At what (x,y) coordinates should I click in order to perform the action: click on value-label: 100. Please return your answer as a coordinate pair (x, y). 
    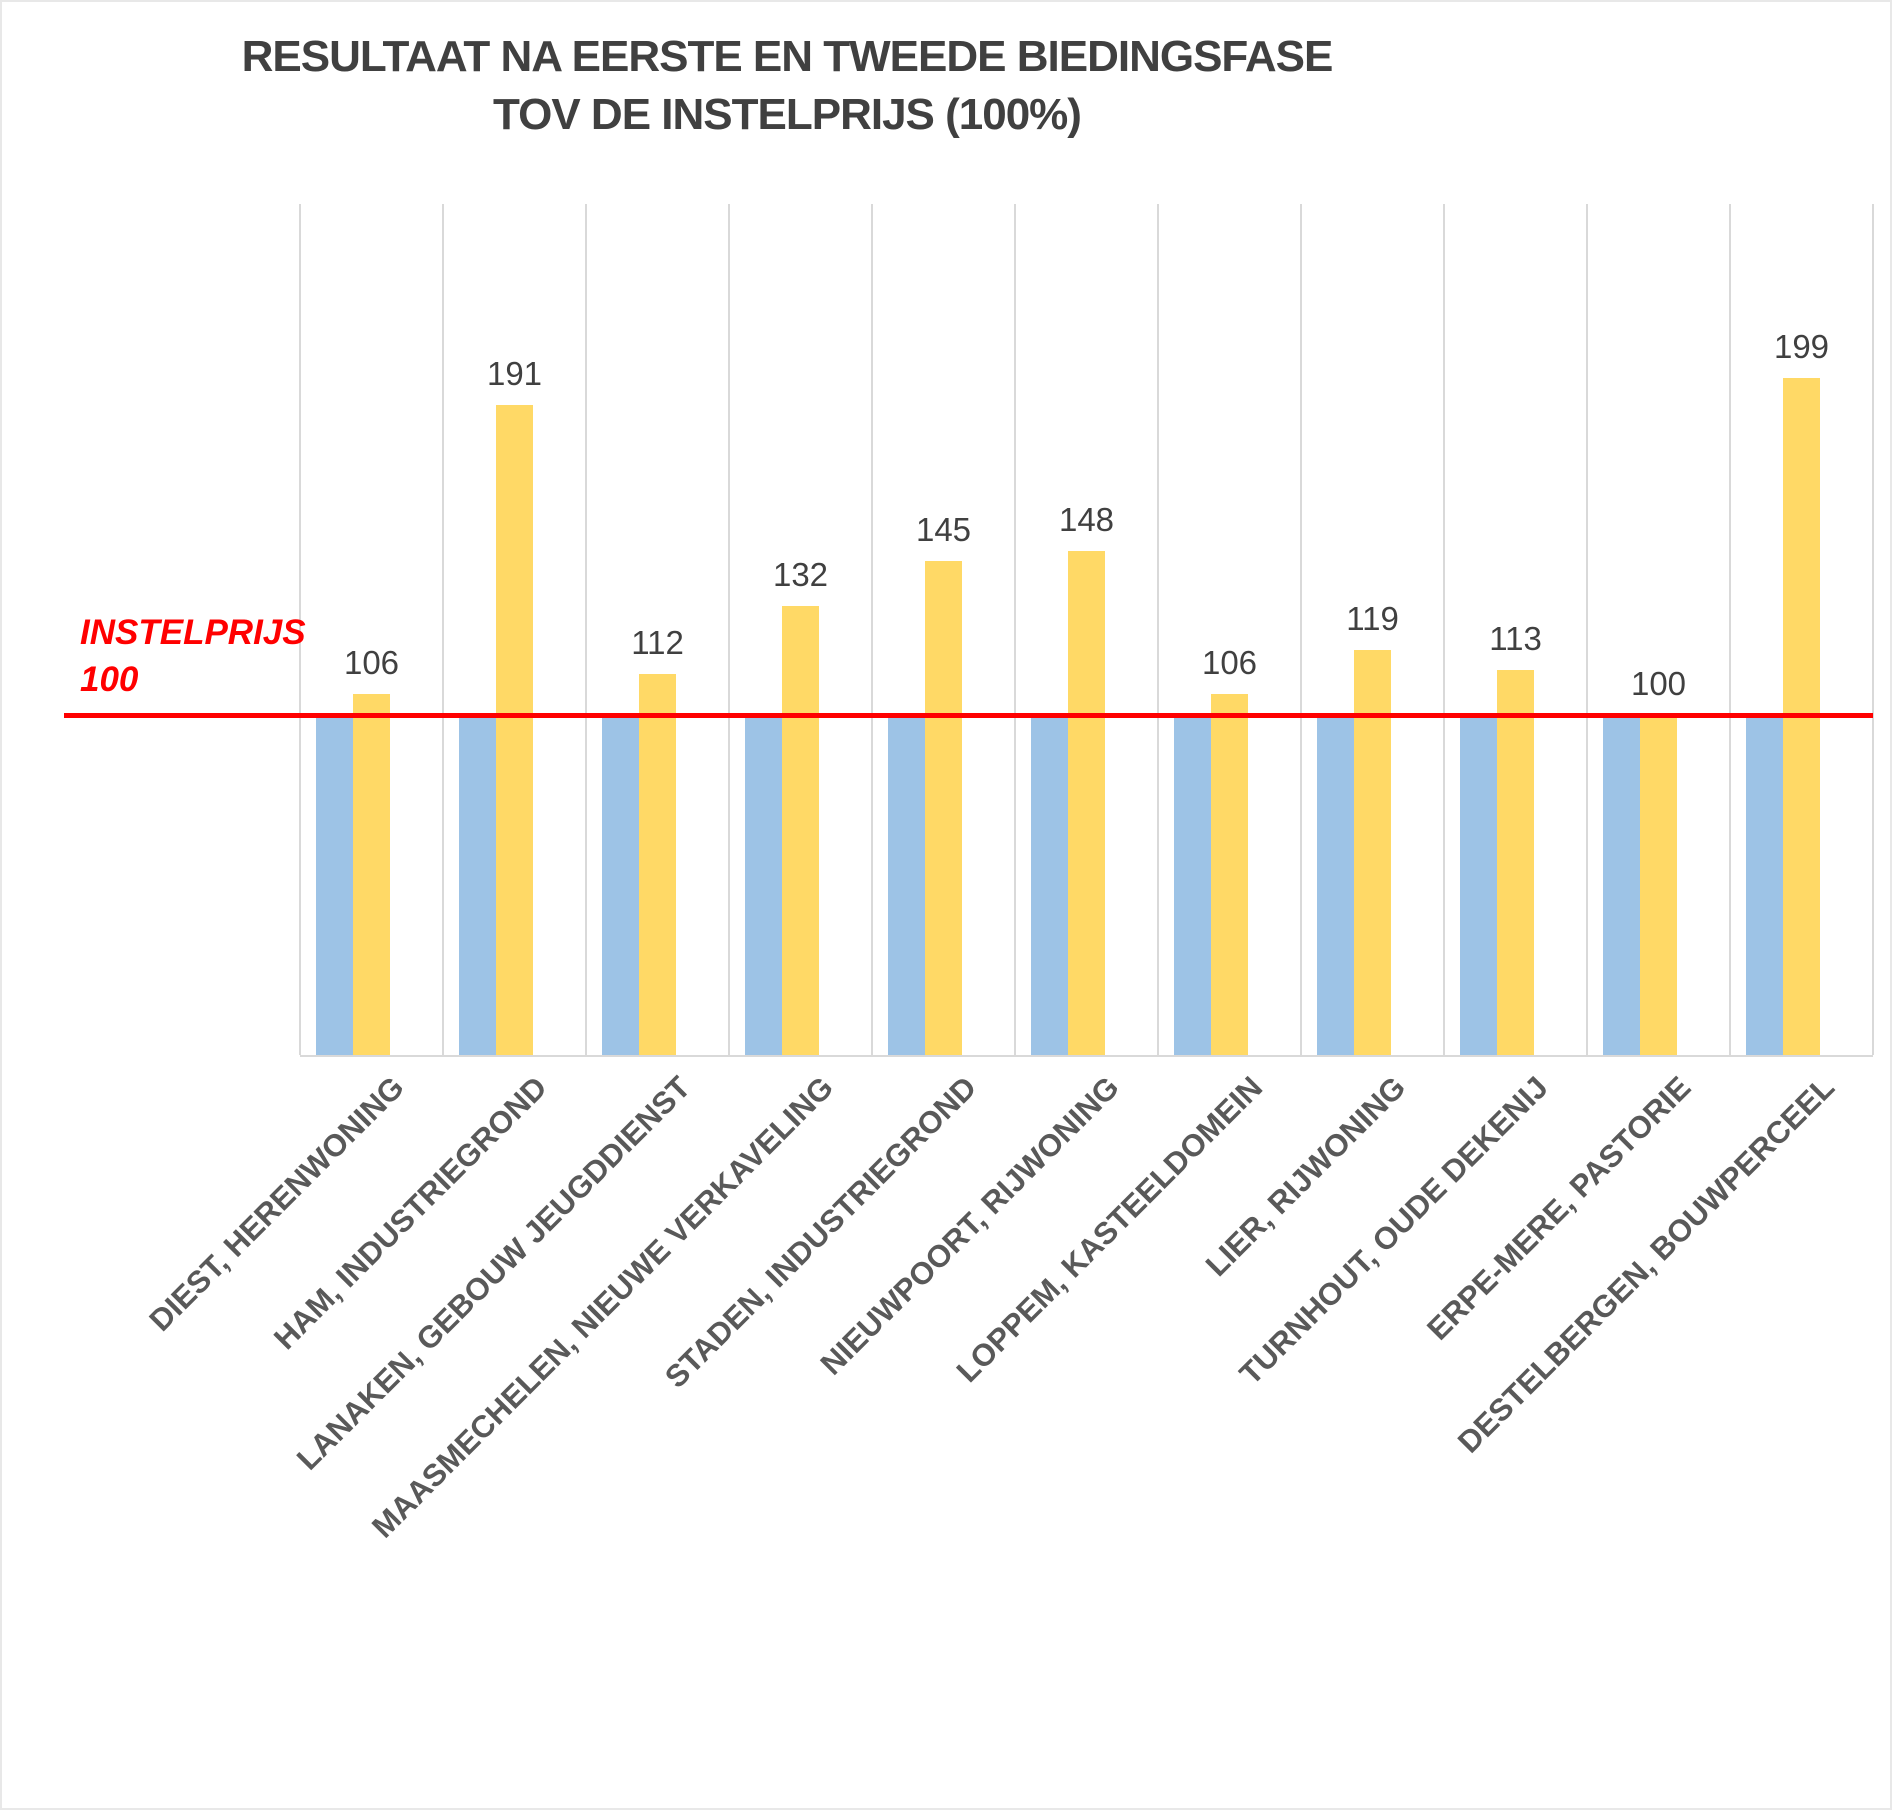
    Looking at the image, I should click on (1658, 683).